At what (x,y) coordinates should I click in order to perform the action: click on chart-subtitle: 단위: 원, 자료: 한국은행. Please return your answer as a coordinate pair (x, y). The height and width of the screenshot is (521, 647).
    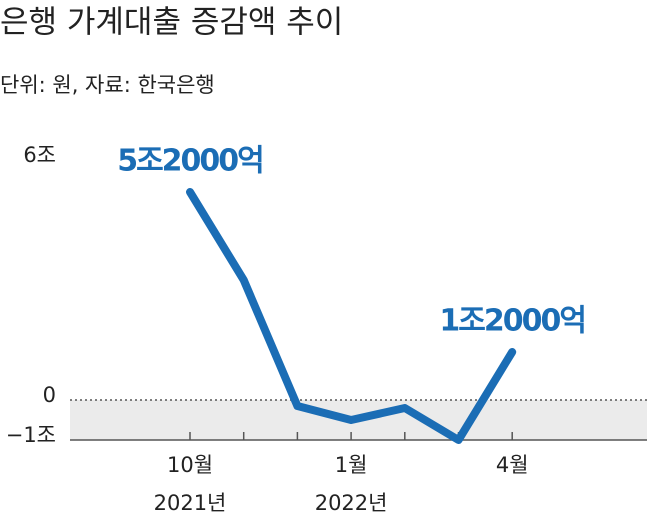
    Looking at the image, I should click on (107, 85).